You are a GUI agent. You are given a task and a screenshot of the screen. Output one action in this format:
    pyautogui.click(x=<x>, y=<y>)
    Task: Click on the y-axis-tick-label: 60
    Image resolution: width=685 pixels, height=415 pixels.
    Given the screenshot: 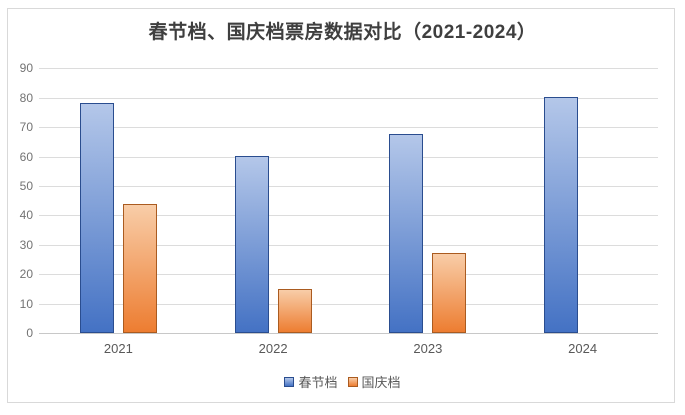 What is the action you would take?
    pyautogui.click(x=26, y=156)
    